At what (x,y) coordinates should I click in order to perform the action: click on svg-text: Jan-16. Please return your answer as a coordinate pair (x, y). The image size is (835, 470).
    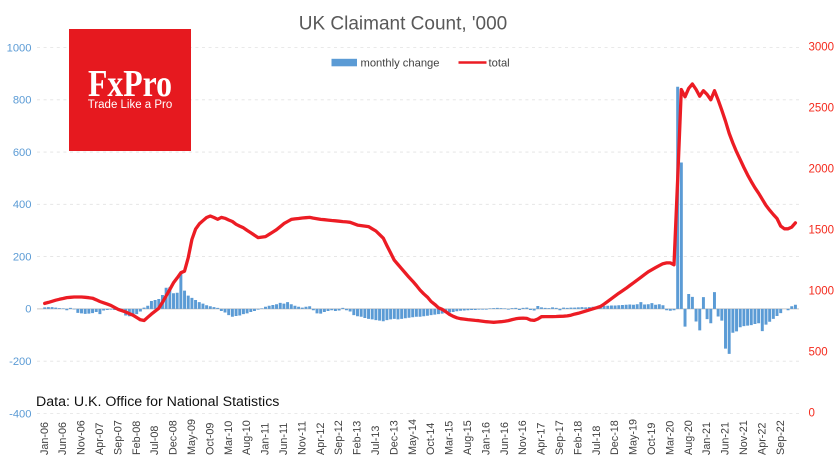
    Looking at the image, I should click on (486, 438).